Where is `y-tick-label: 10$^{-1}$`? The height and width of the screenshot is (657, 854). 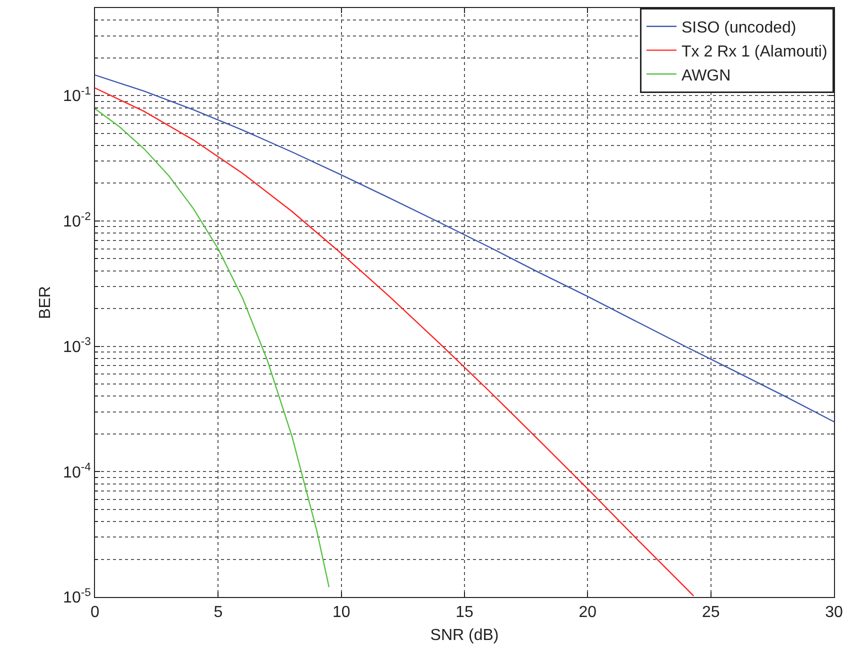
y-tick-label: 10$^{-1}$ is located at coordinates (77, 95).